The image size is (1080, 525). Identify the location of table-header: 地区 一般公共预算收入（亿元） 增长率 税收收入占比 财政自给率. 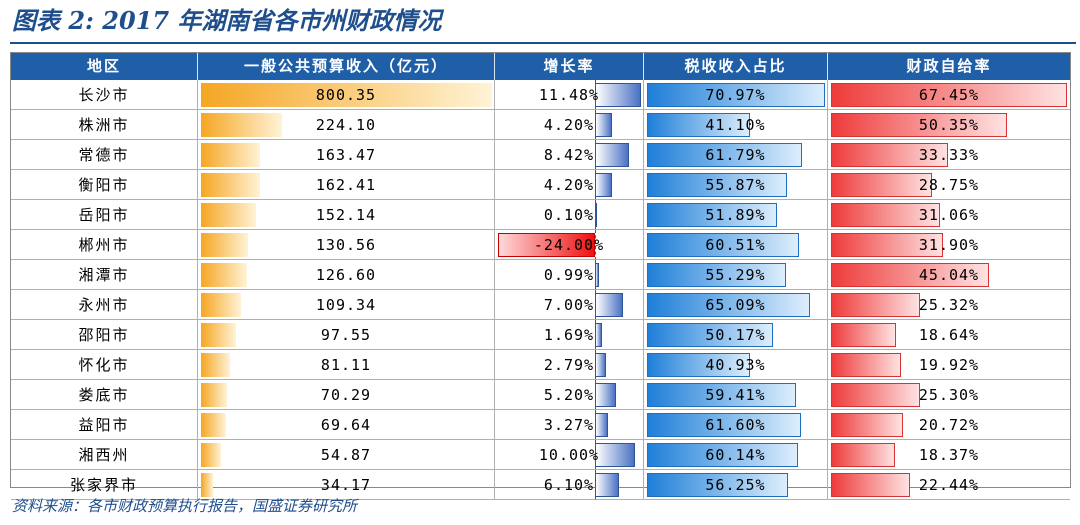
(540, 66).